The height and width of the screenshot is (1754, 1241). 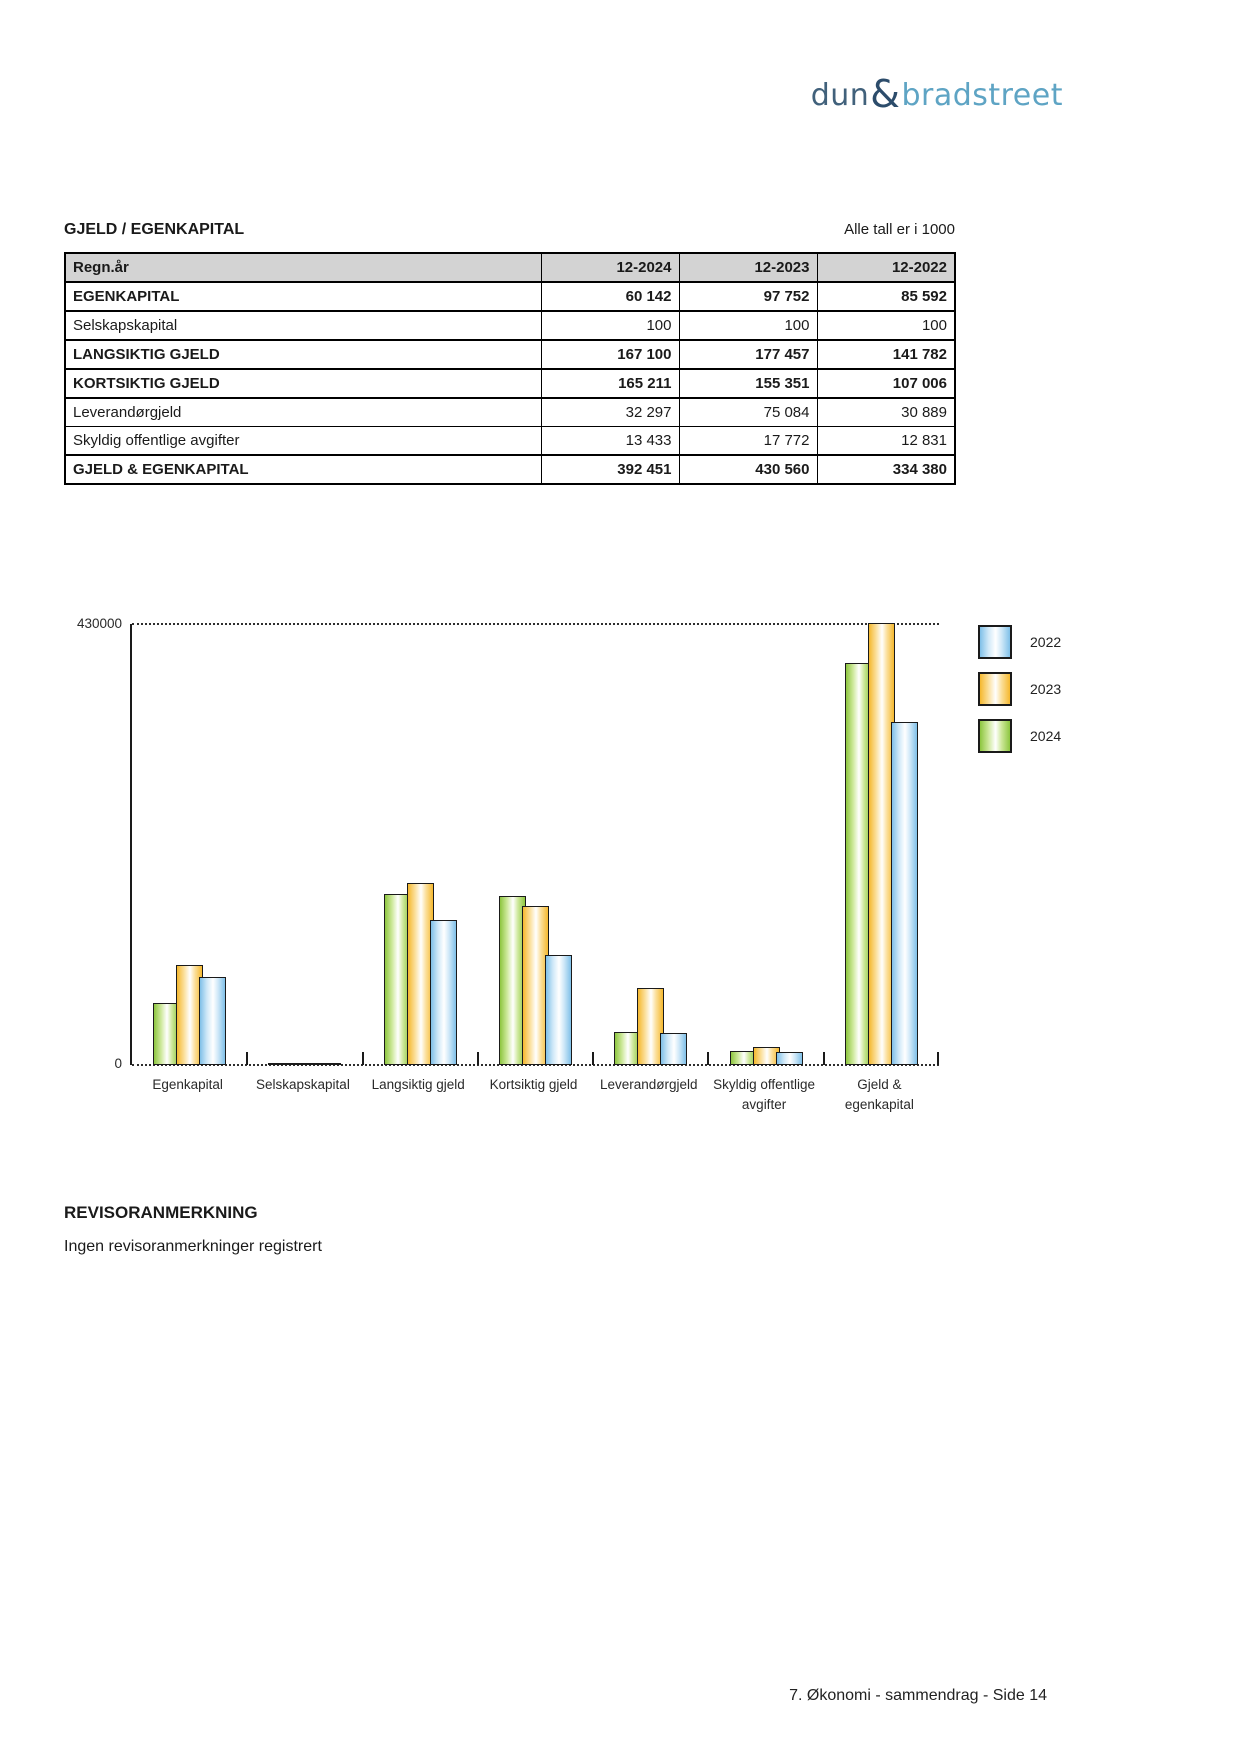 I want to click on column-header-year: 12-2022, so click(x=886, y=267).